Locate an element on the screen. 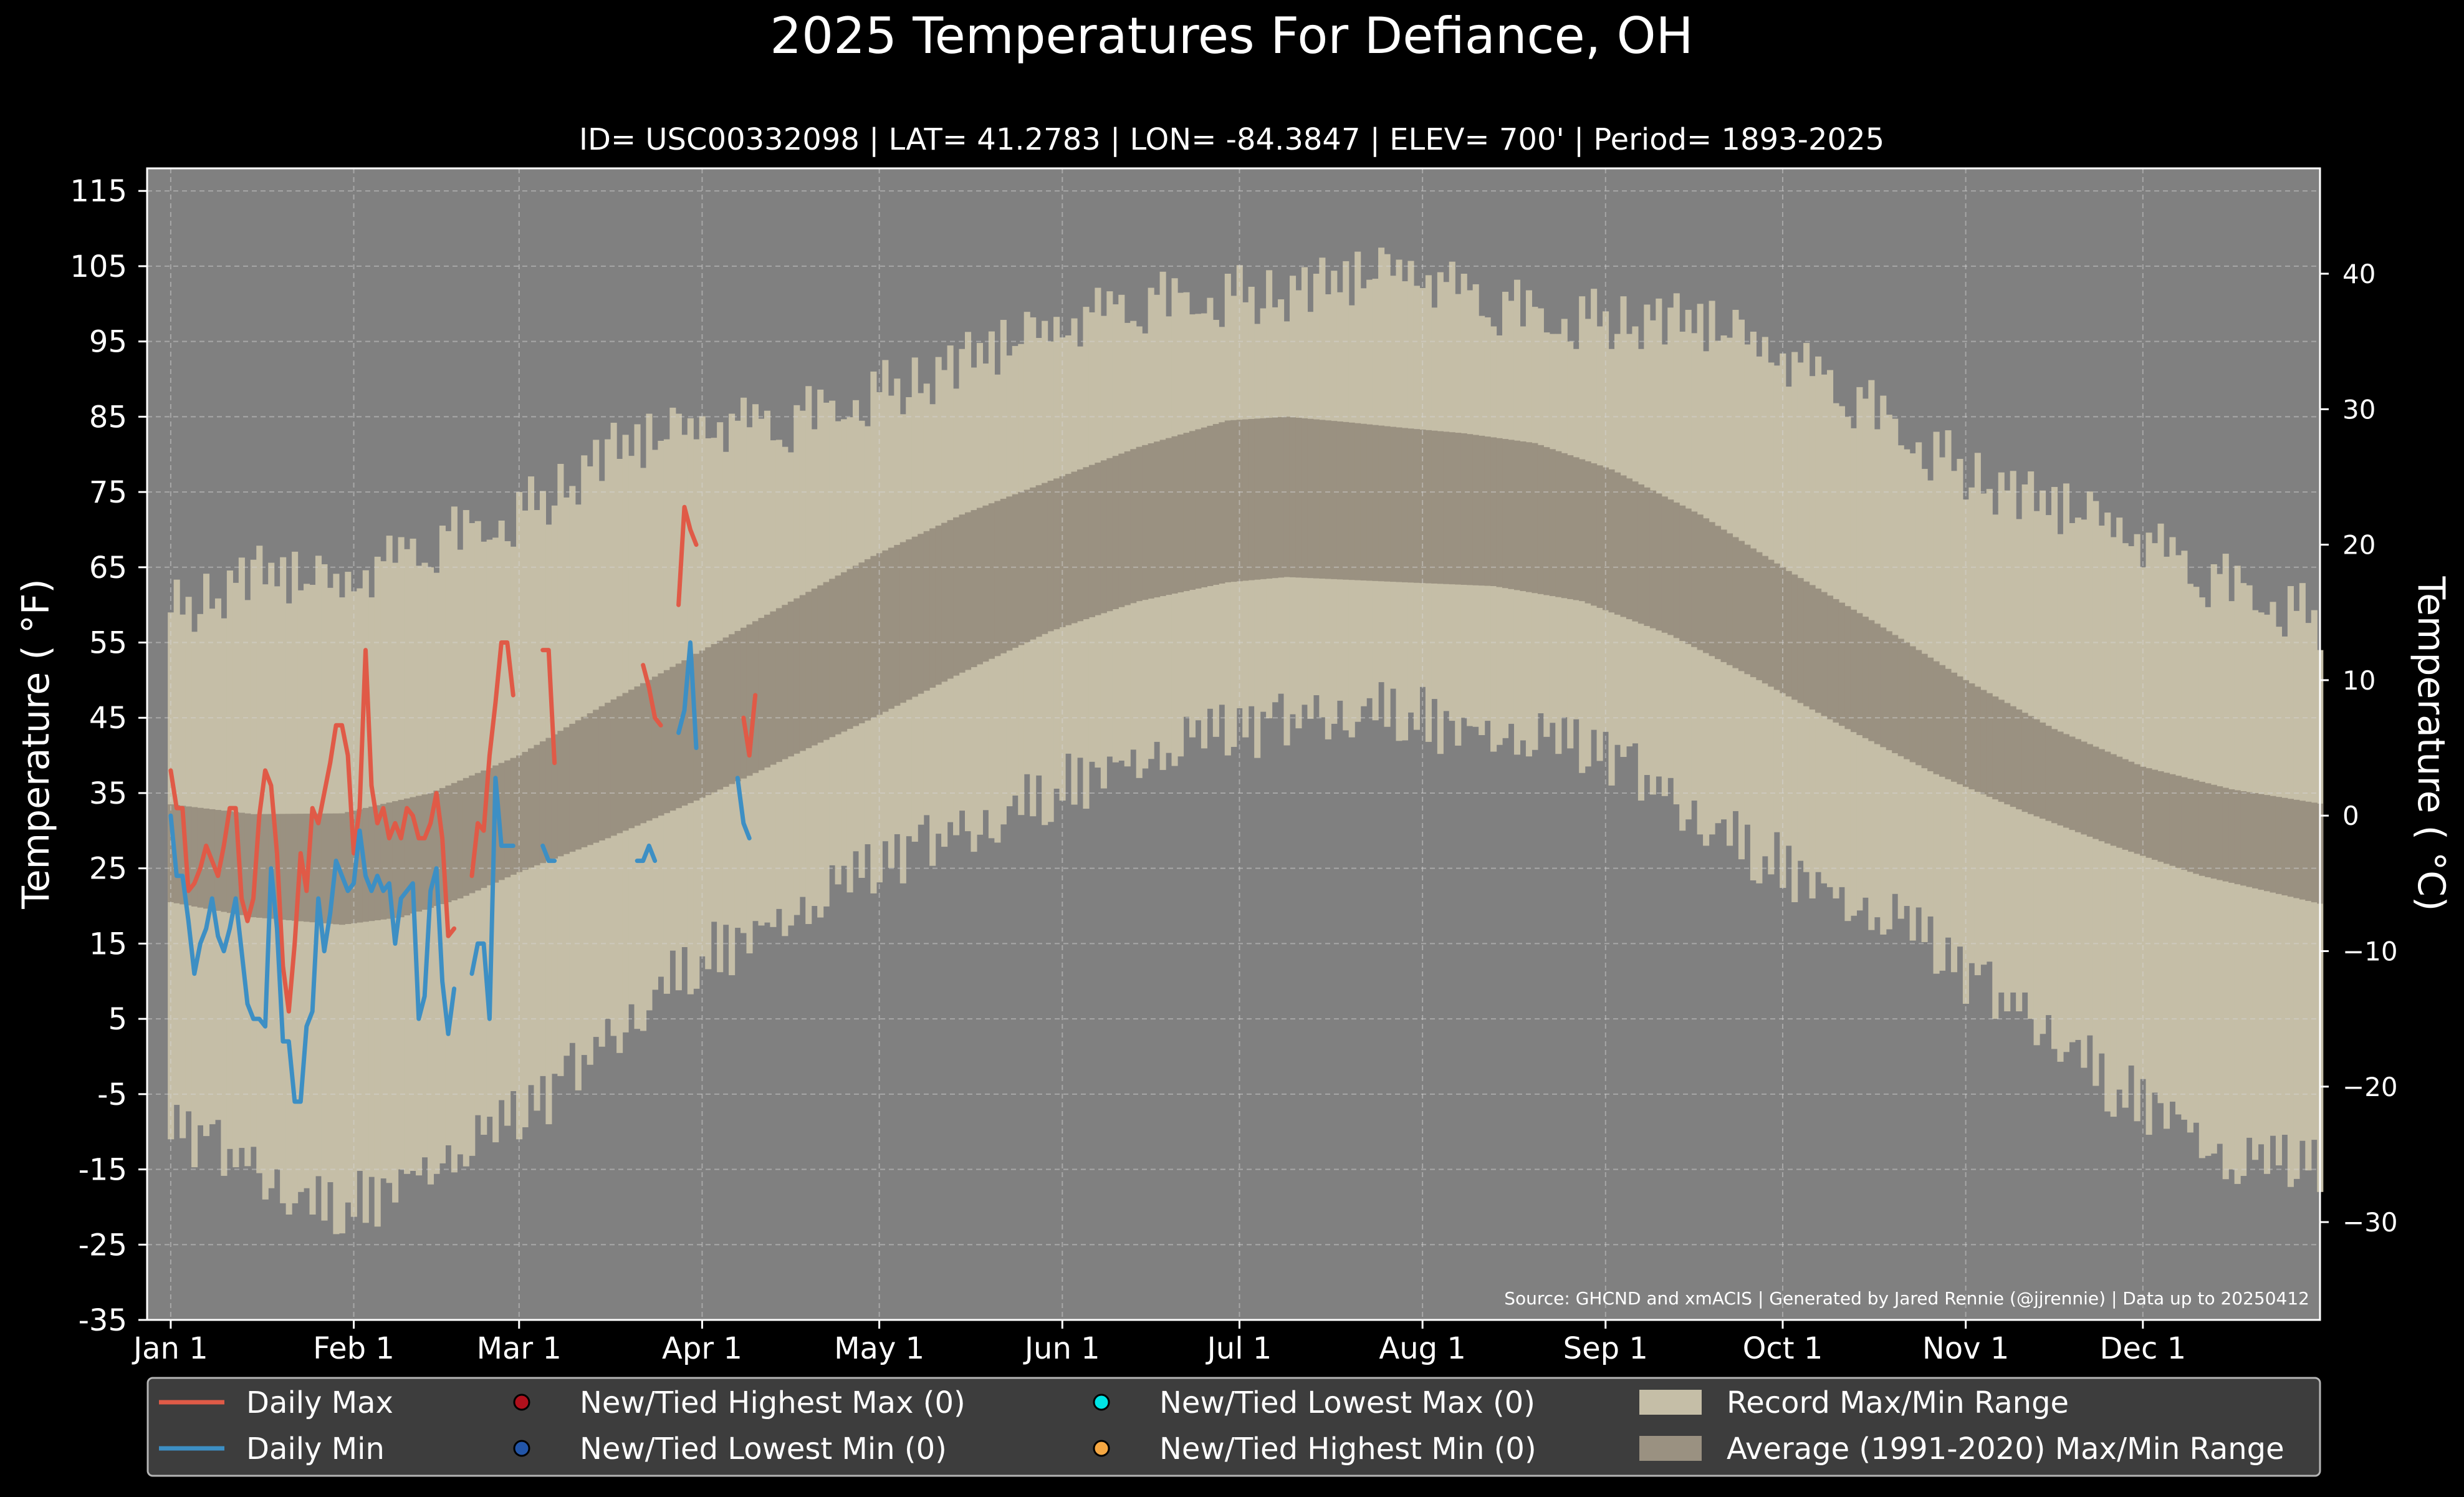 The height and width of the screenshot is (1497, 2464). y-axis-right: 40 30 20 10 0 −10 −20 −30 is located at coordinates (2359, 748).